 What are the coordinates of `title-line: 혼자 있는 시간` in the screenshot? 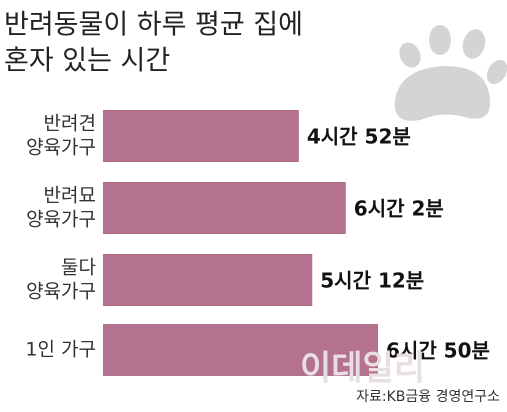 It's located at (87, 61).